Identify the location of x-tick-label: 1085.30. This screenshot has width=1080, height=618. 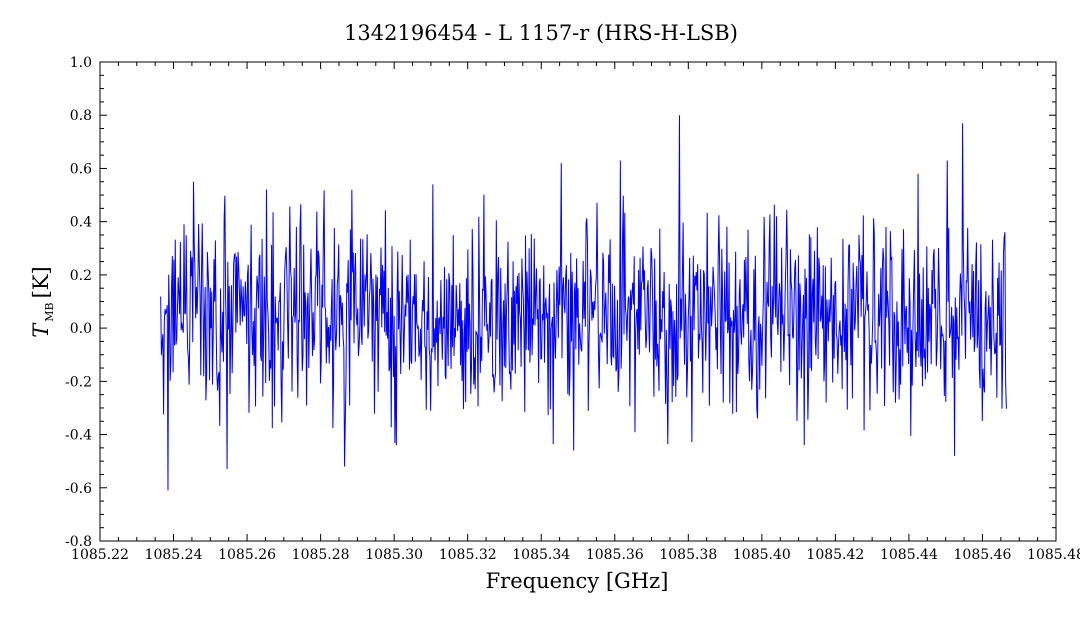
(394, 555).